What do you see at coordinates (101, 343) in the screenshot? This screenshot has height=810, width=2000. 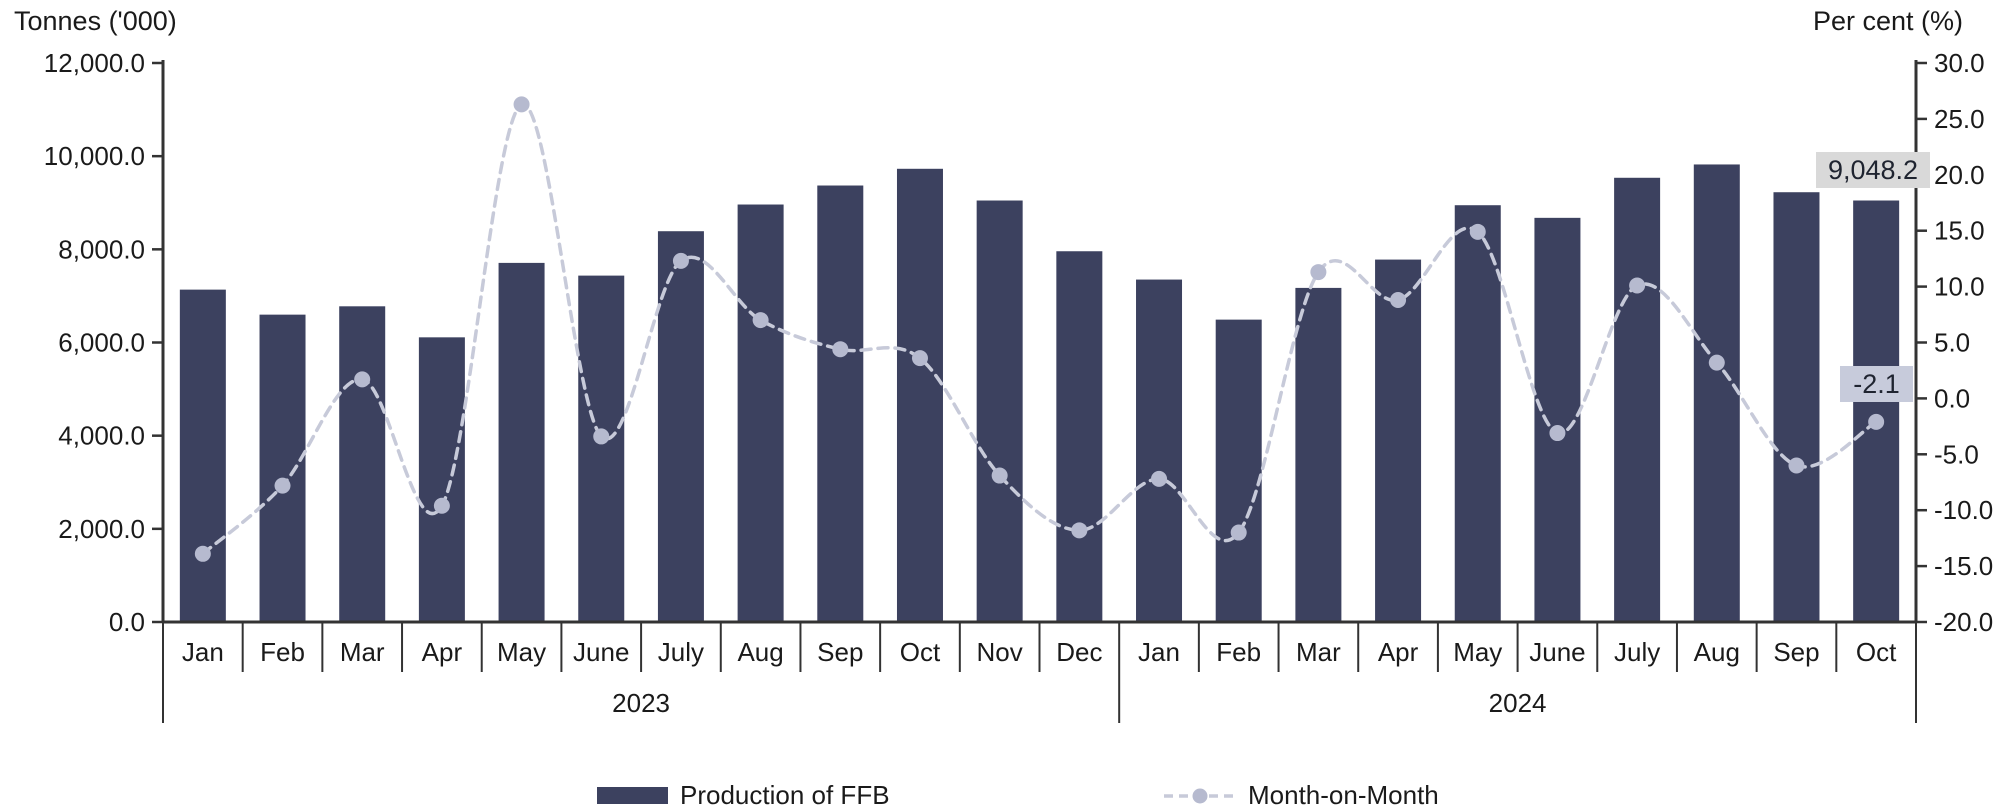 I see `left-axis-tick-label: 6,000.0` at bounding box center [101, 343].